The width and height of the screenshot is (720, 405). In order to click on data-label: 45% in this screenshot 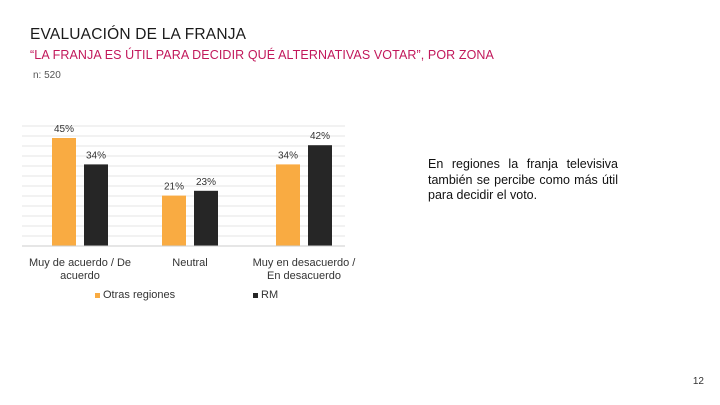, I will do `click(64, 129)`.